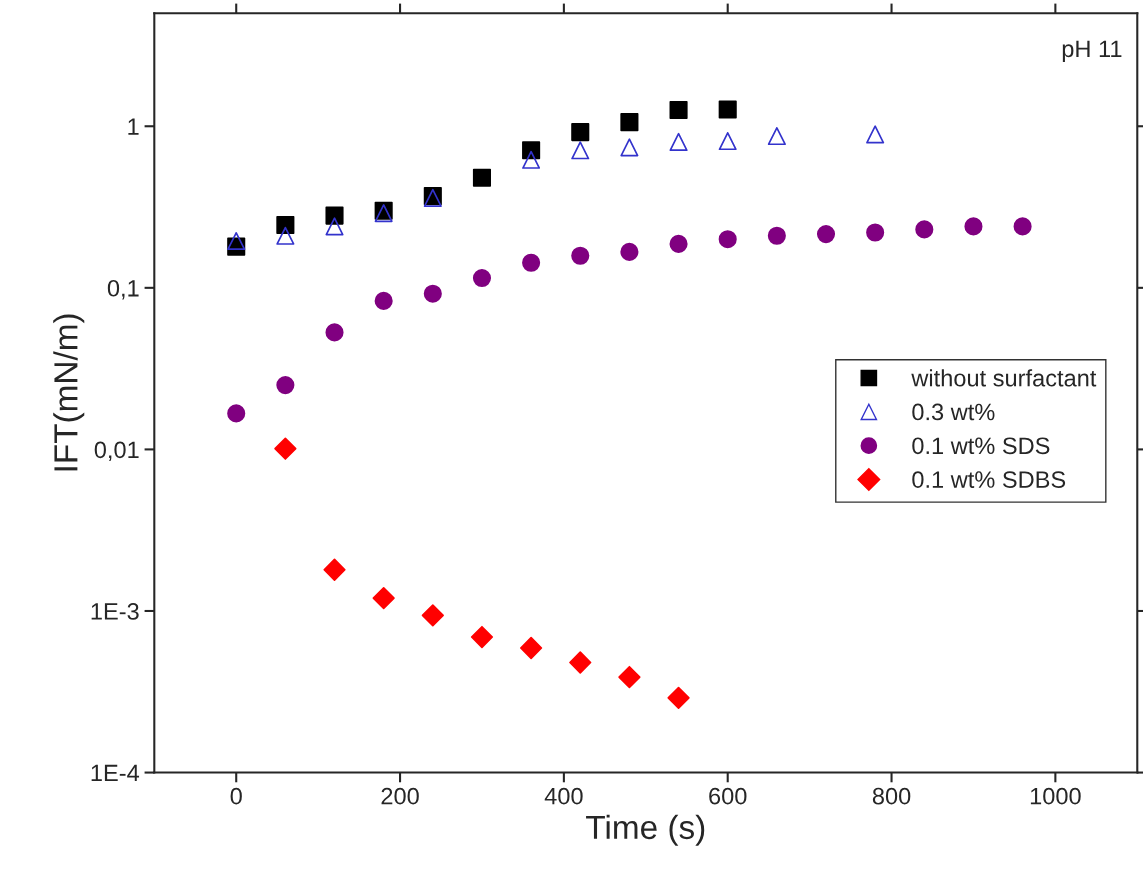 Image resolution: width=1143 pixels, height=888 pixels. Describe the element at coordinates (953, 412) in the screenshot. I see `legend-label: 0.3 wt%` at that location.